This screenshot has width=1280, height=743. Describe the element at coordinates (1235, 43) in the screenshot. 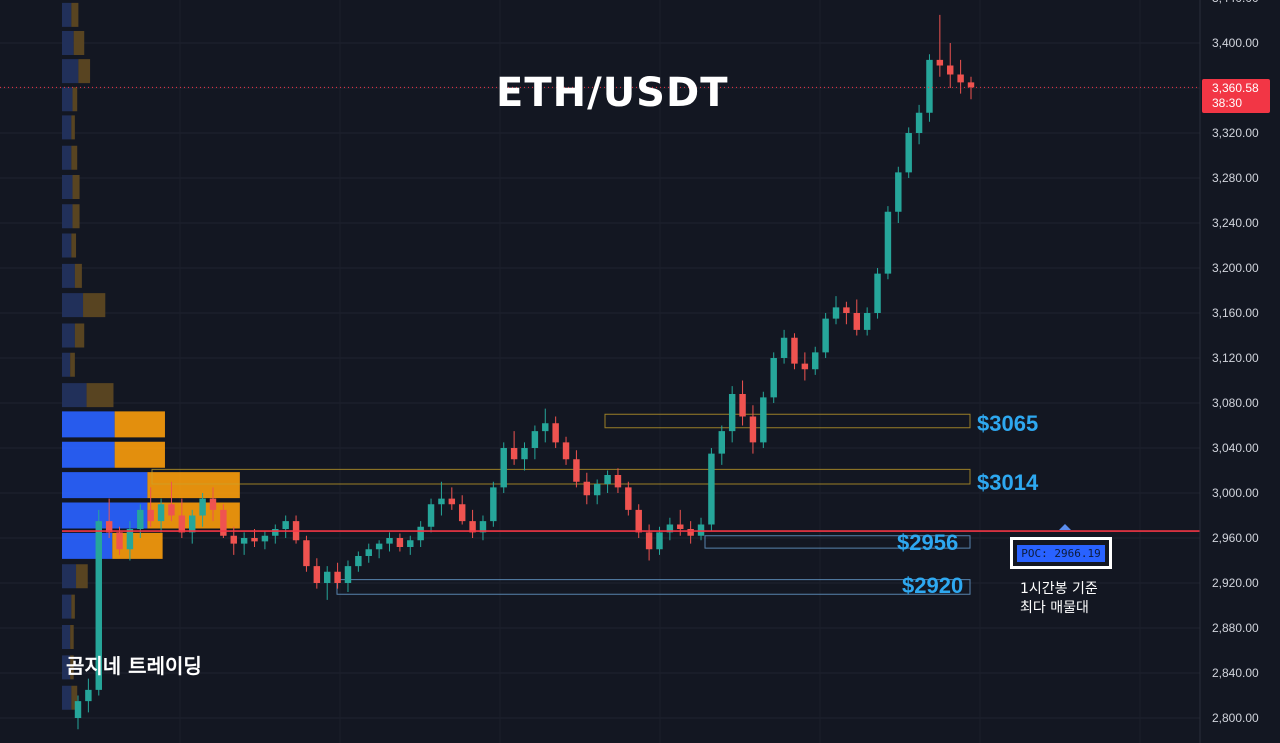

I see `y-tick-label: 3,400.00` at that location.